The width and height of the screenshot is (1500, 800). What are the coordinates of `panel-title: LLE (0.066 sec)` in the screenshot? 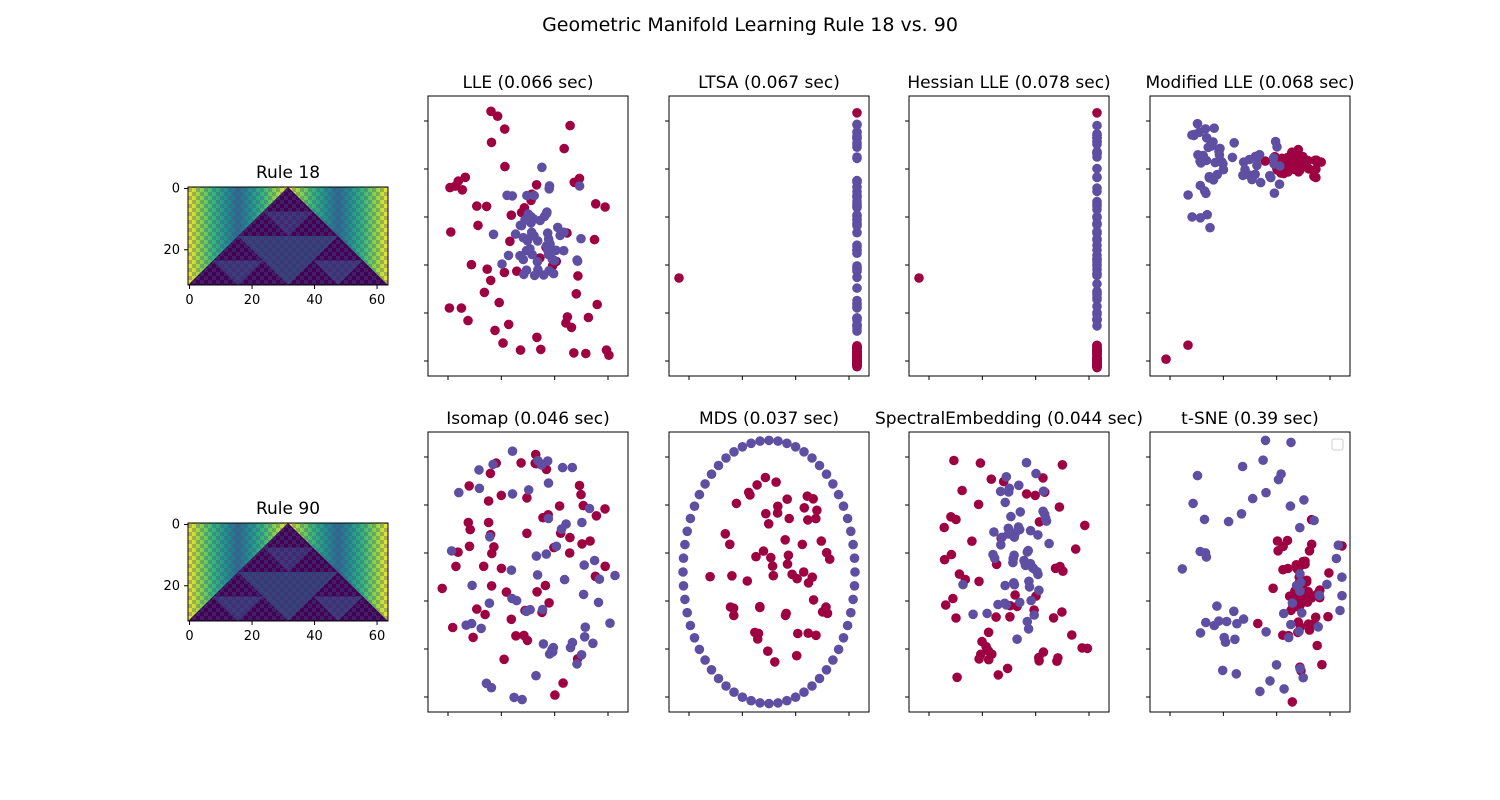 It's located at (527, 83).